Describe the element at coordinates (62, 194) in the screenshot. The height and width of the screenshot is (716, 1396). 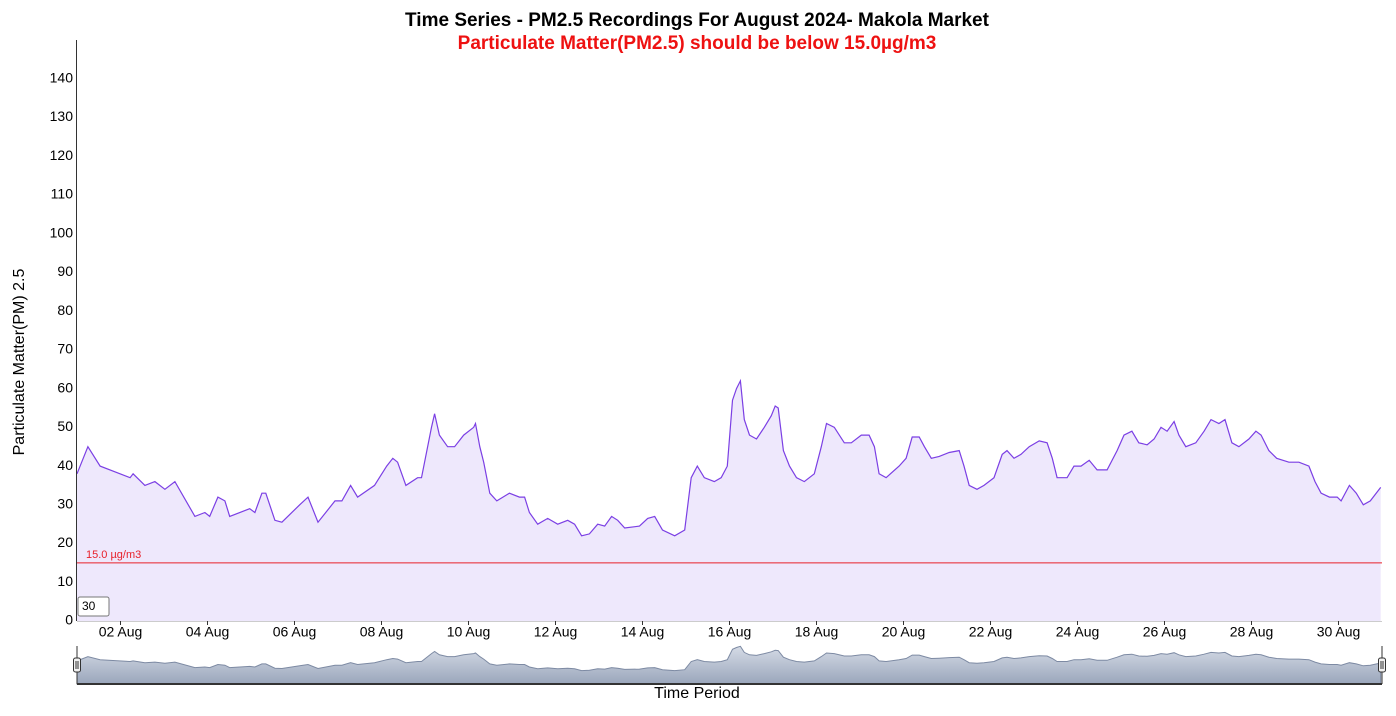
I see `y-tick-label: 110` at that location.